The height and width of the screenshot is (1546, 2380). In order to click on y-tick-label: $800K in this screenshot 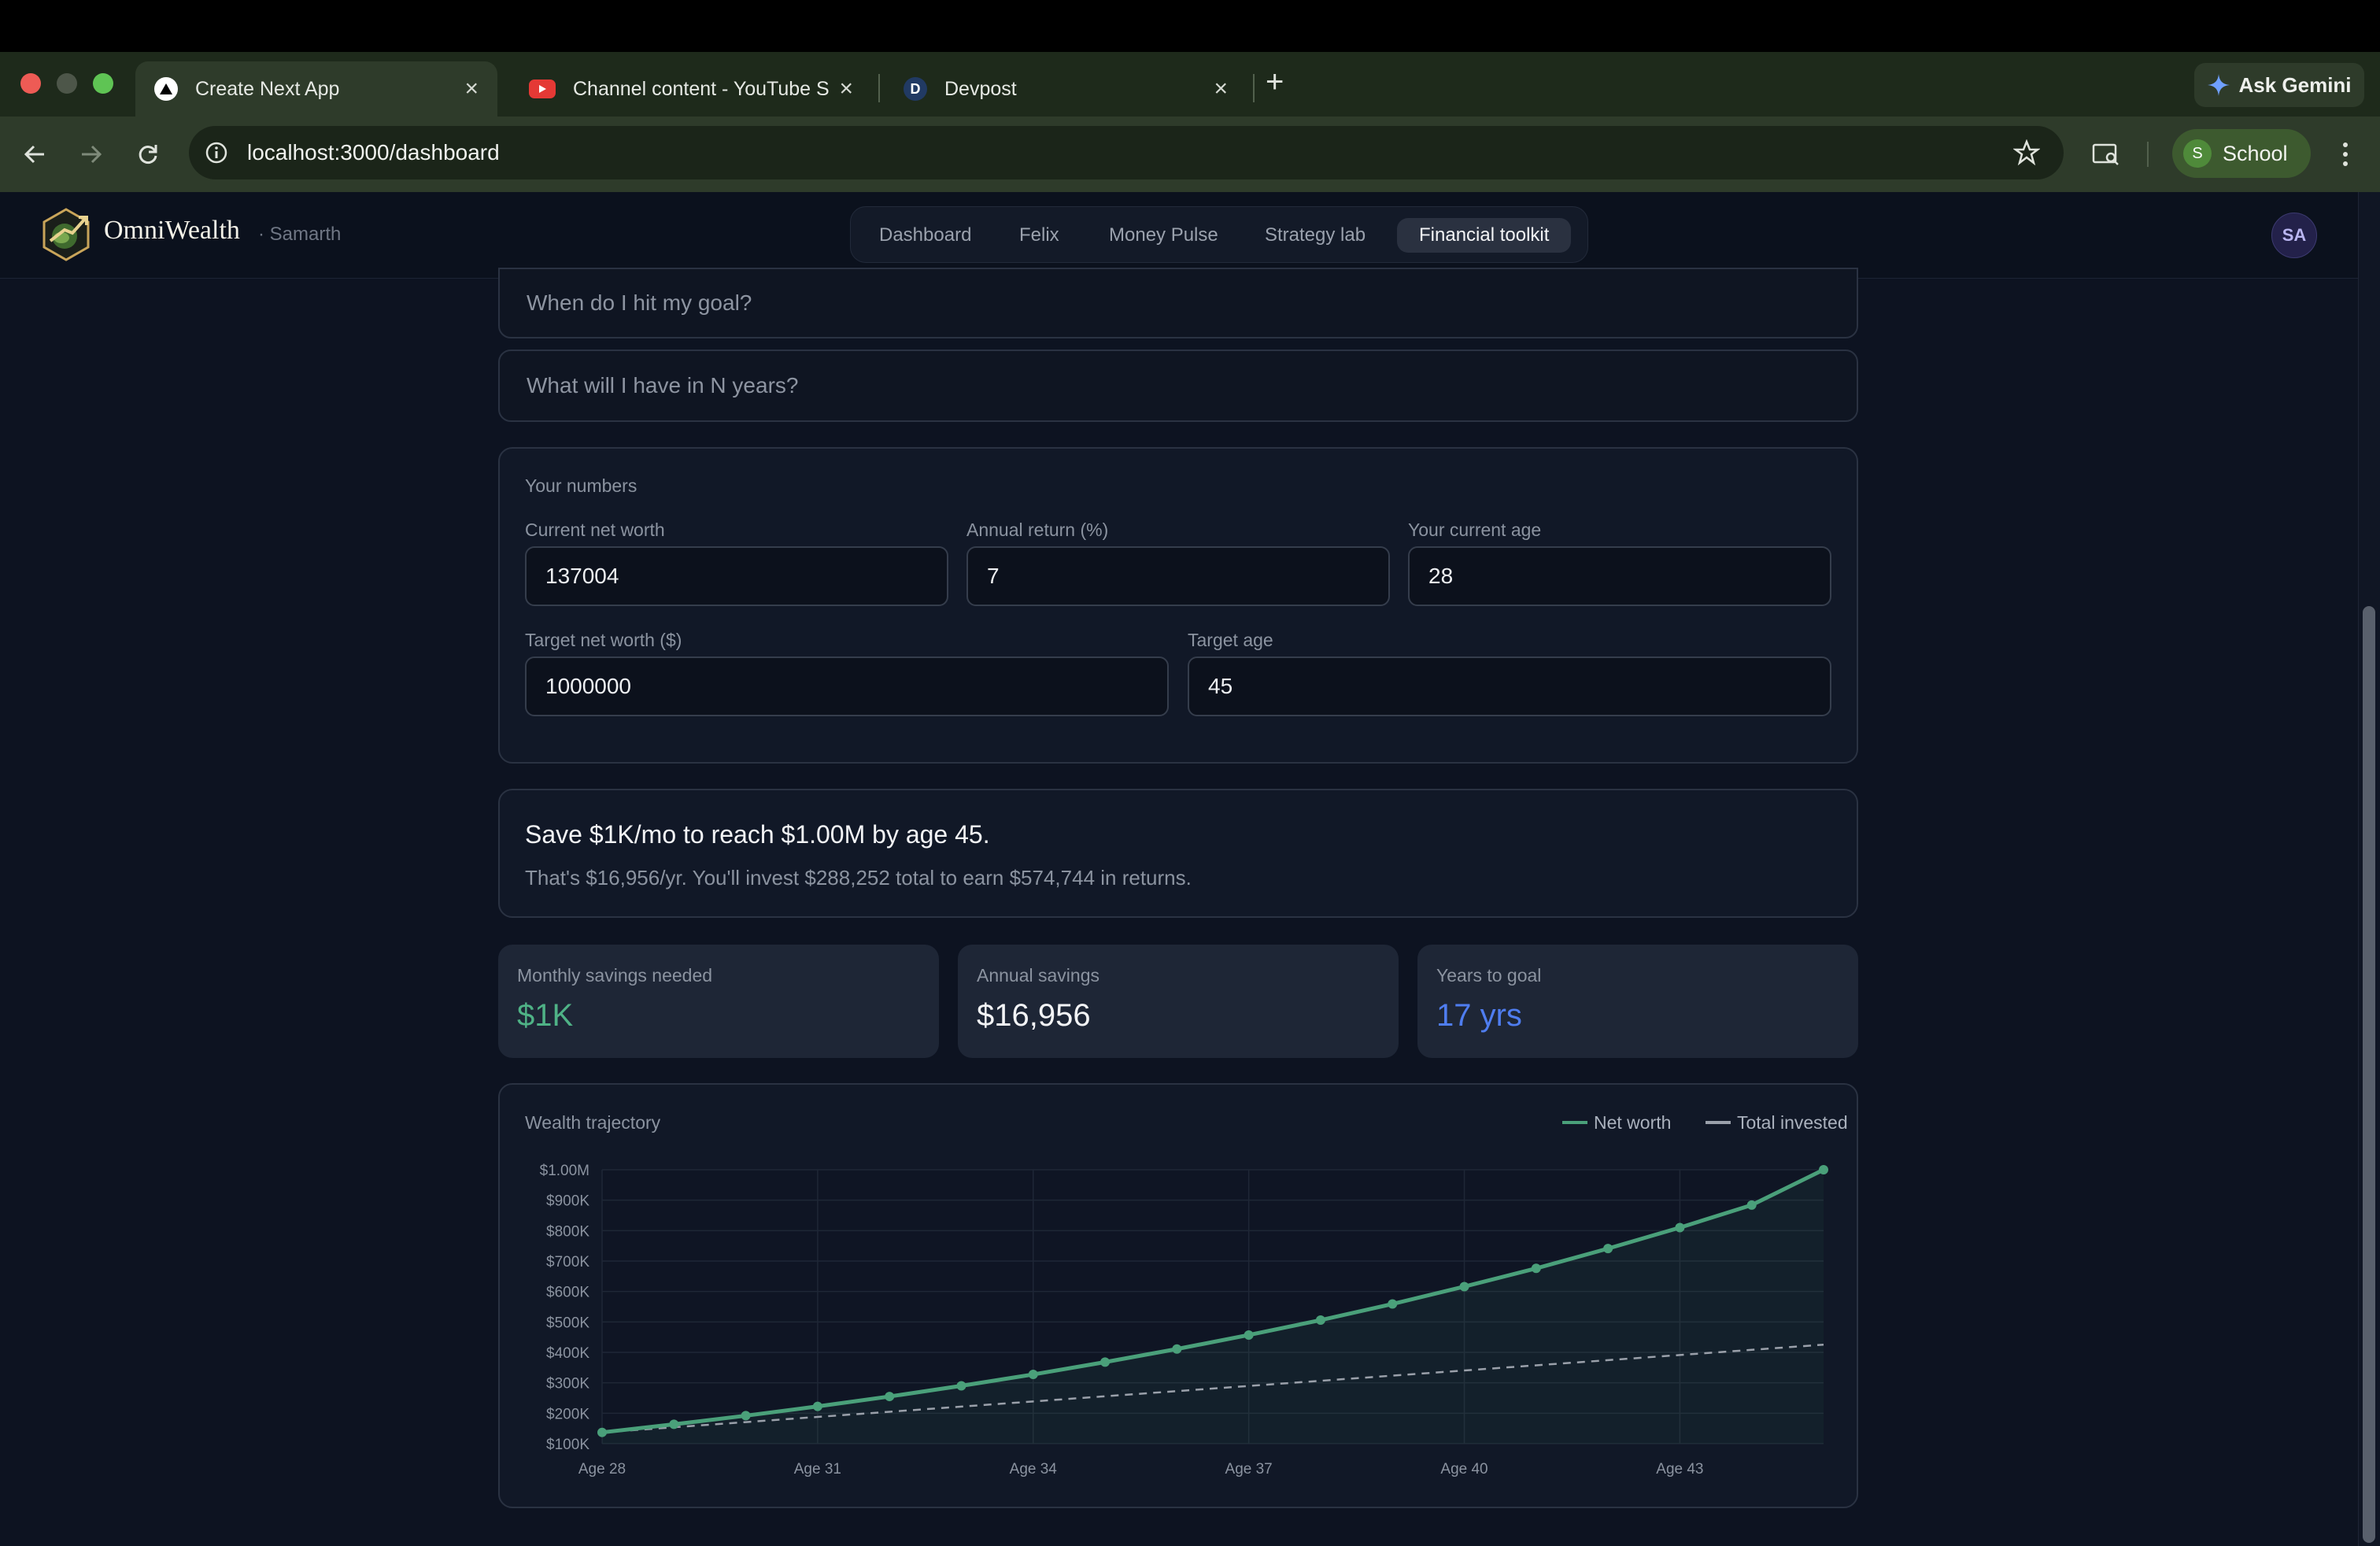, I will do `click(567, 1231)`.